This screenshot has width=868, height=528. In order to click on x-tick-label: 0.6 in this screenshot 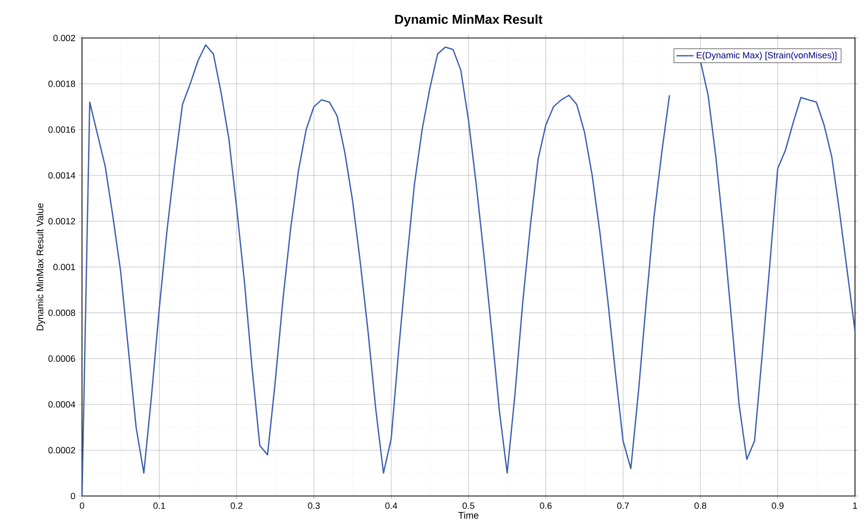, I will do `click(546, 505)`.